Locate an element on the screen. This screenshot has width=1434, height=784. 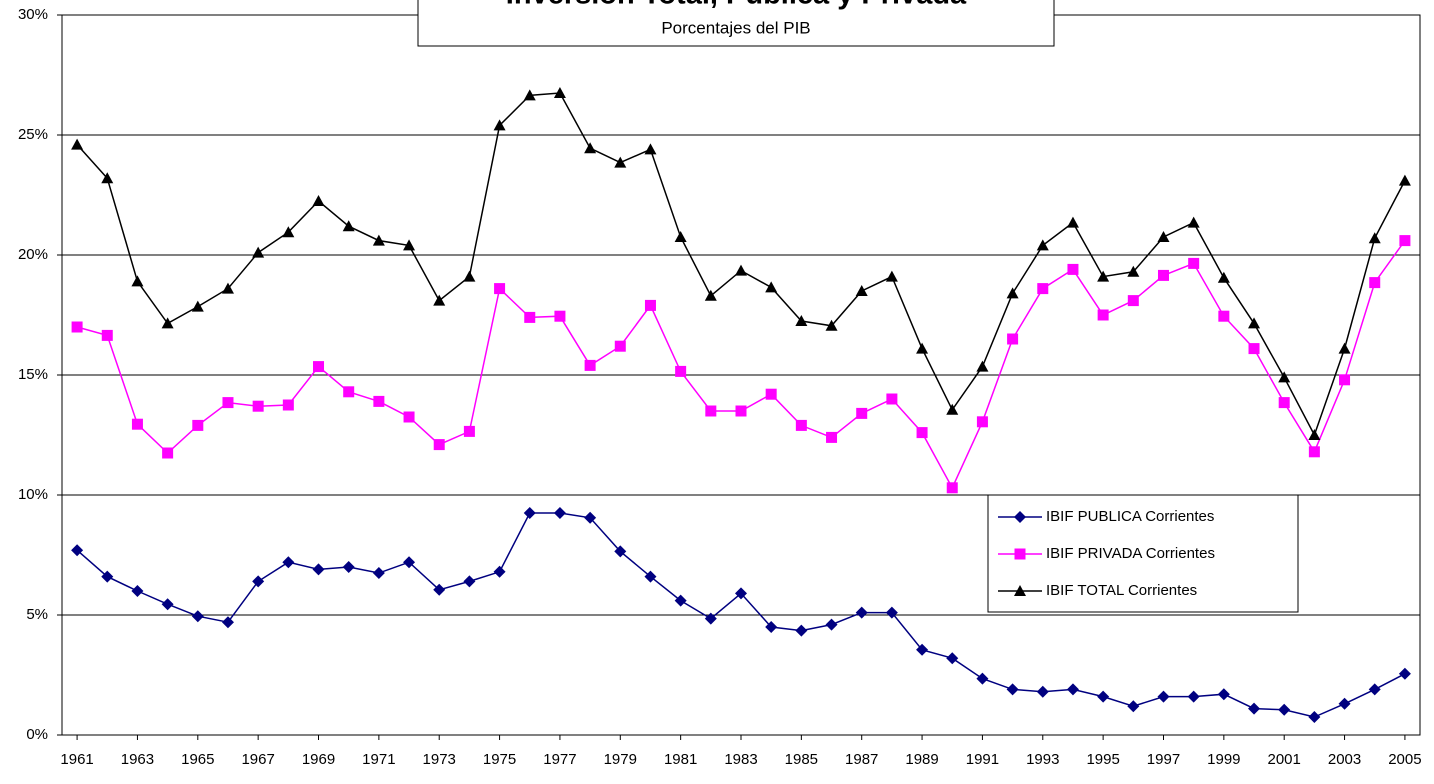
x-tick-label: 1989 is located at coordinates (921, 759).